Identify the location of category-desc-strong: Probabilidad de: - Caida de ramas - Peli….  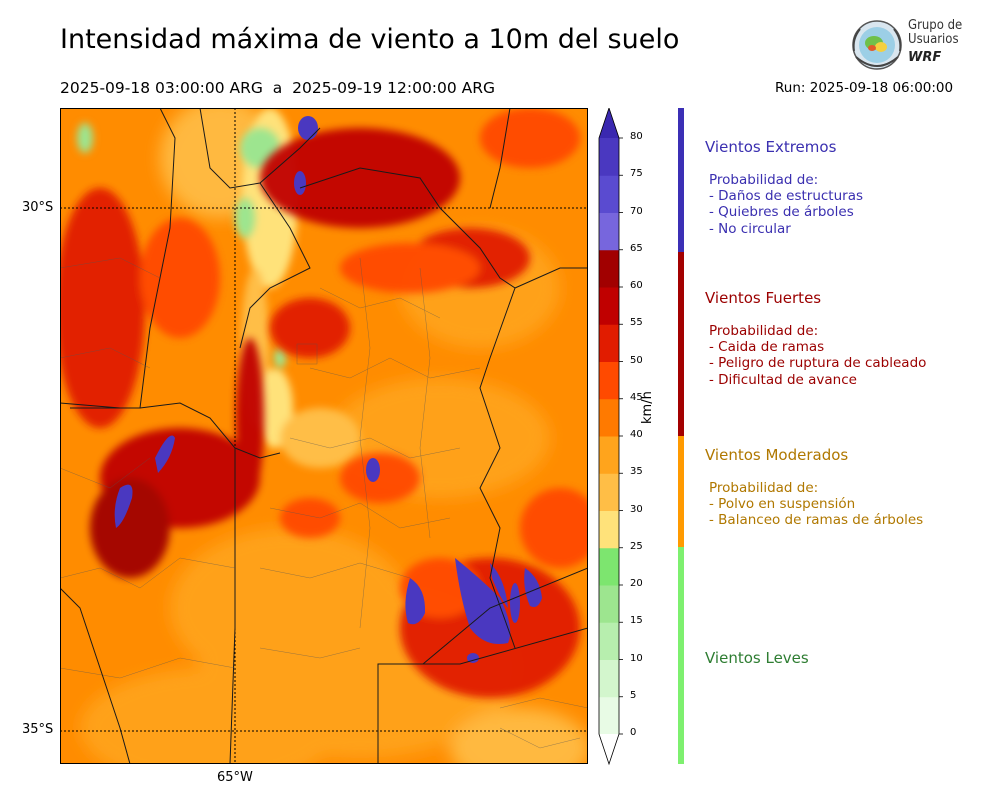
(817, 355).